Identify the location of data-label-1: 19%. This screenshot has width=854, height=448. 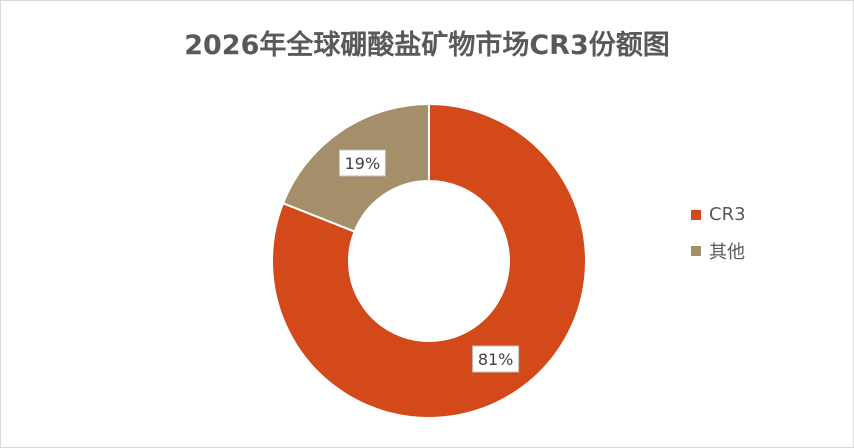
(362, 163).